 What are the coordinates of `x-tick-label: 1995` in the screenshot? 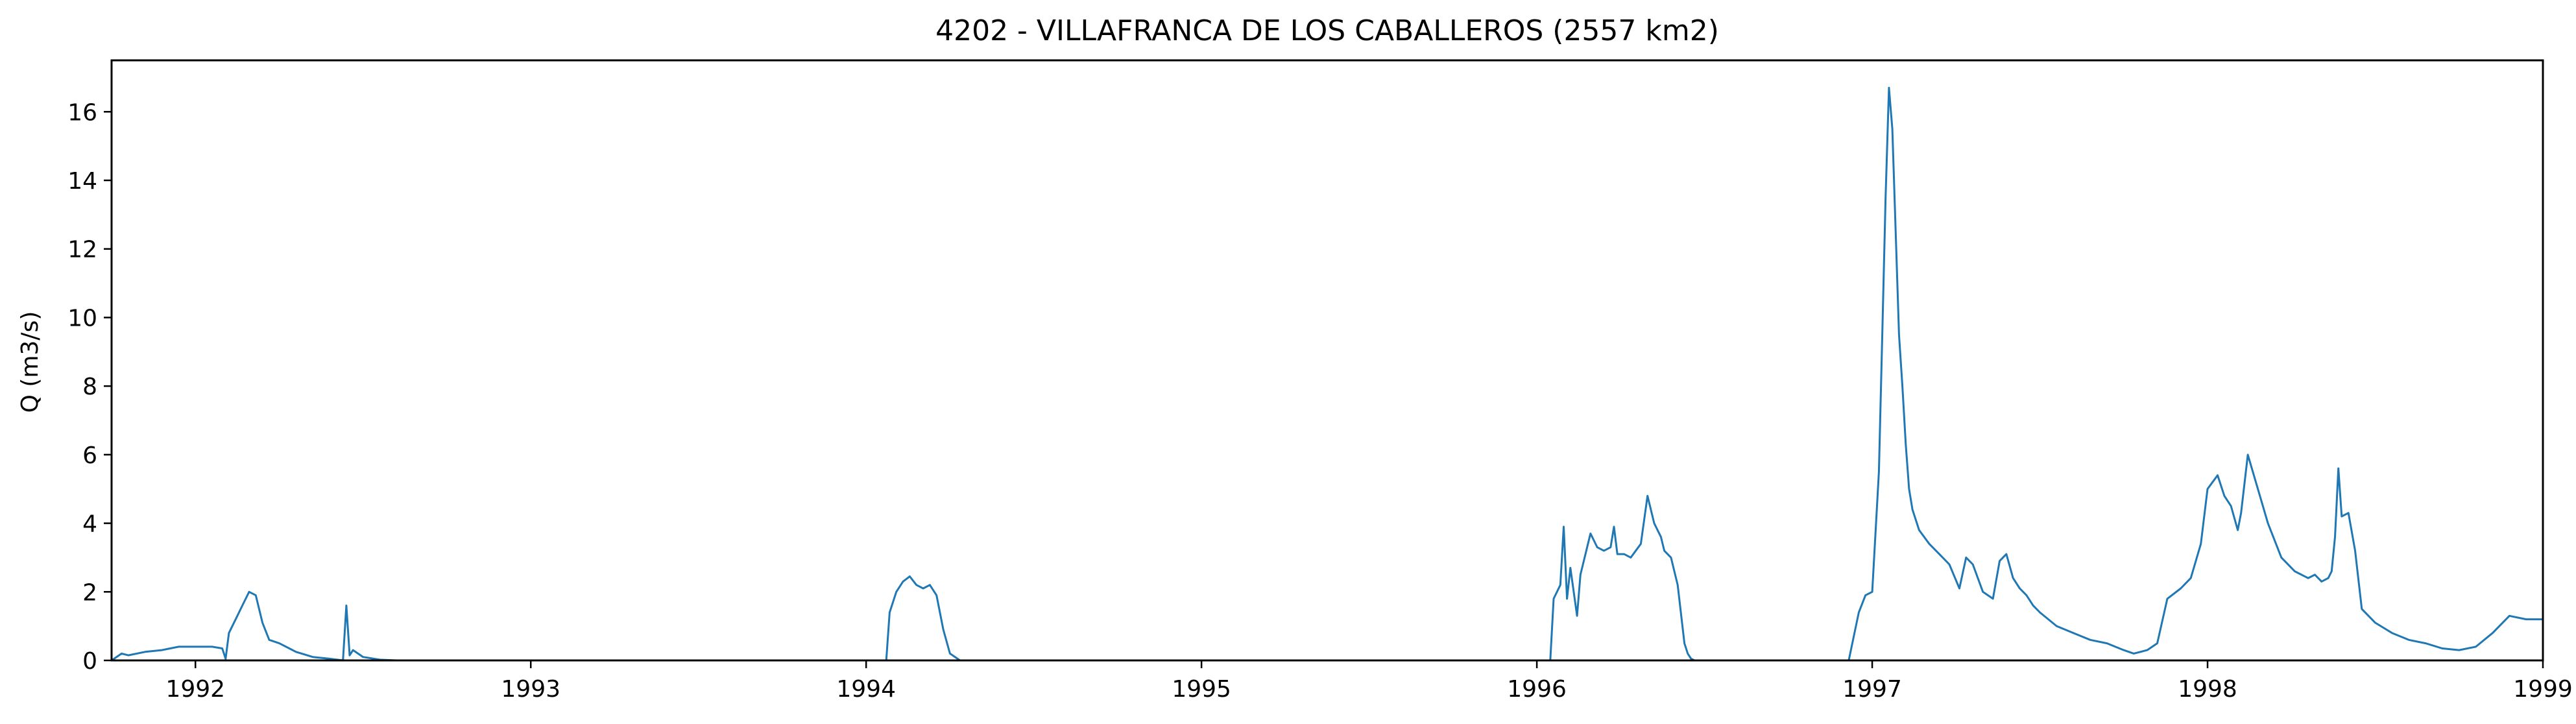 It's located at (1201, 689).